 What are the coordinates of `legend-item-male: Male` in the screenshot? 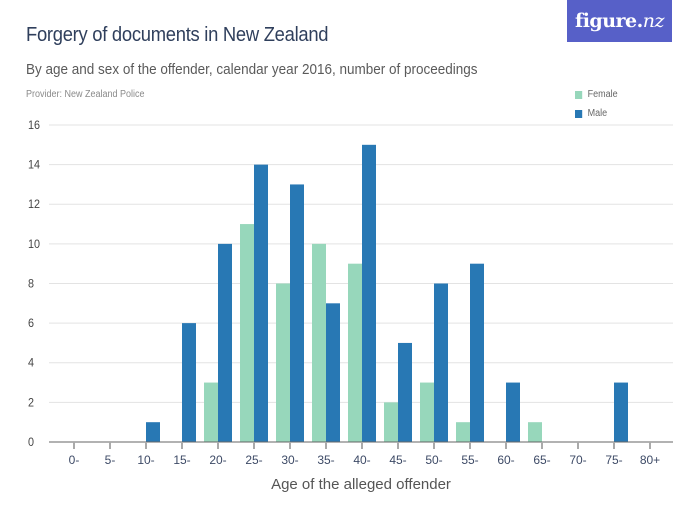 It's located at (596, 113).